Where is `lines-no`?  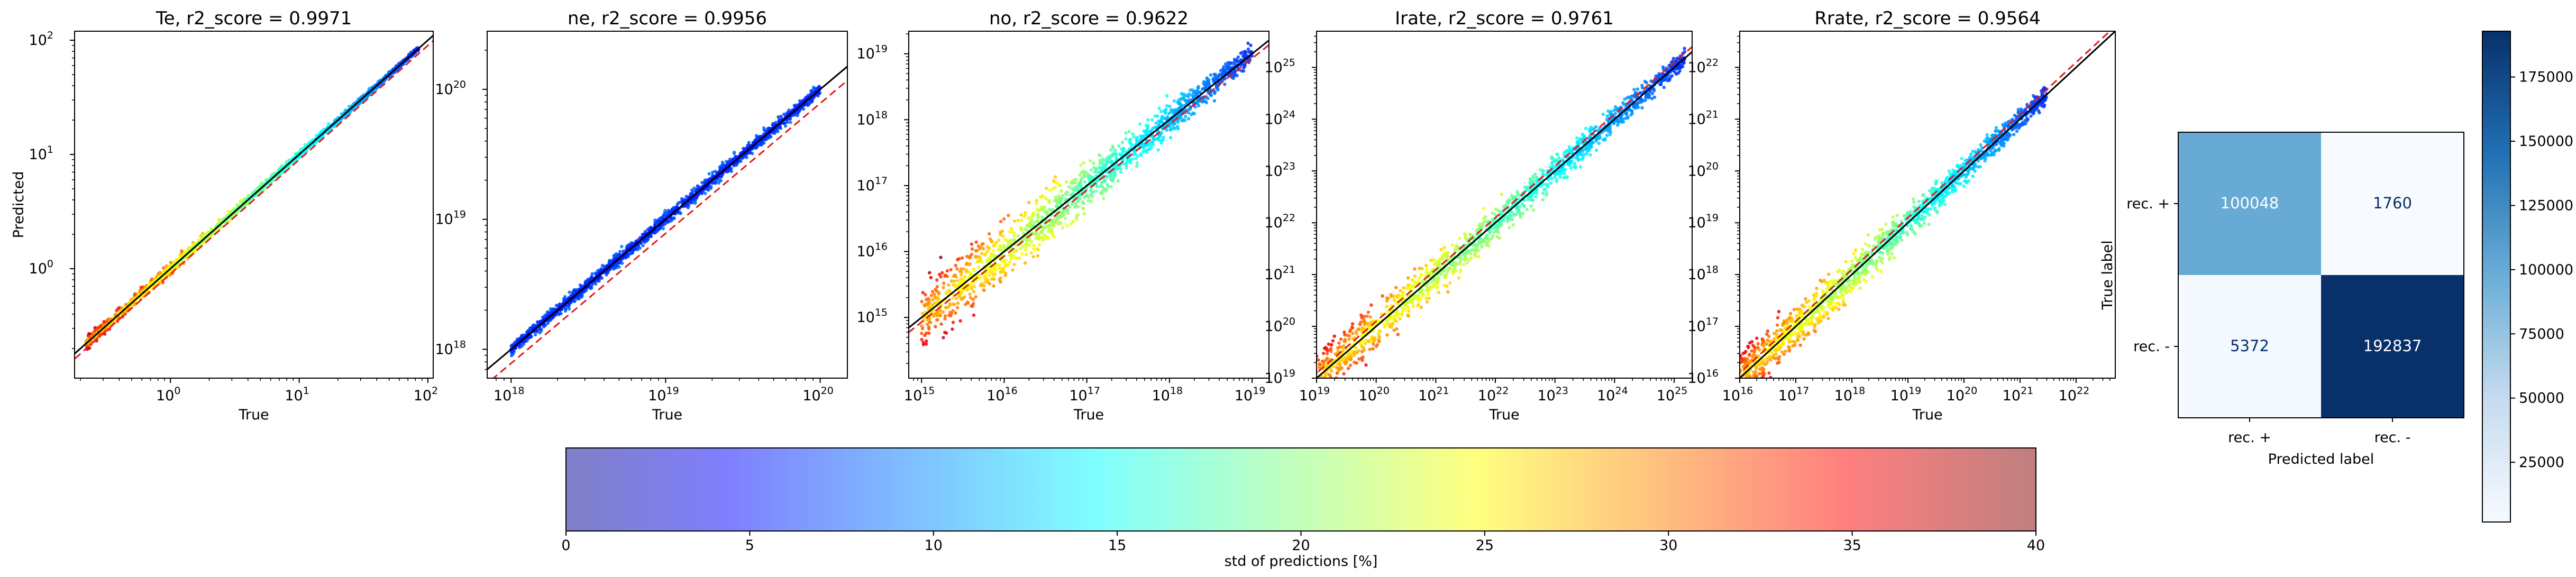
lines-no is located at coordinates (1089, 186).